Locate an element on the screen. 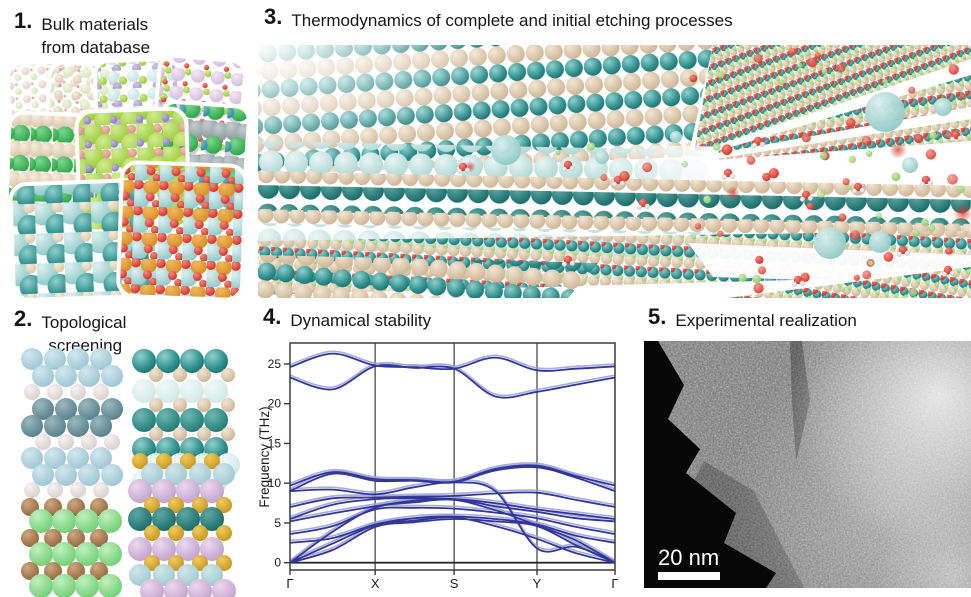 This screenshot has width=971, height=597. panel-4-label: 4. Dynamical stability is located at coordinates (347, 319).